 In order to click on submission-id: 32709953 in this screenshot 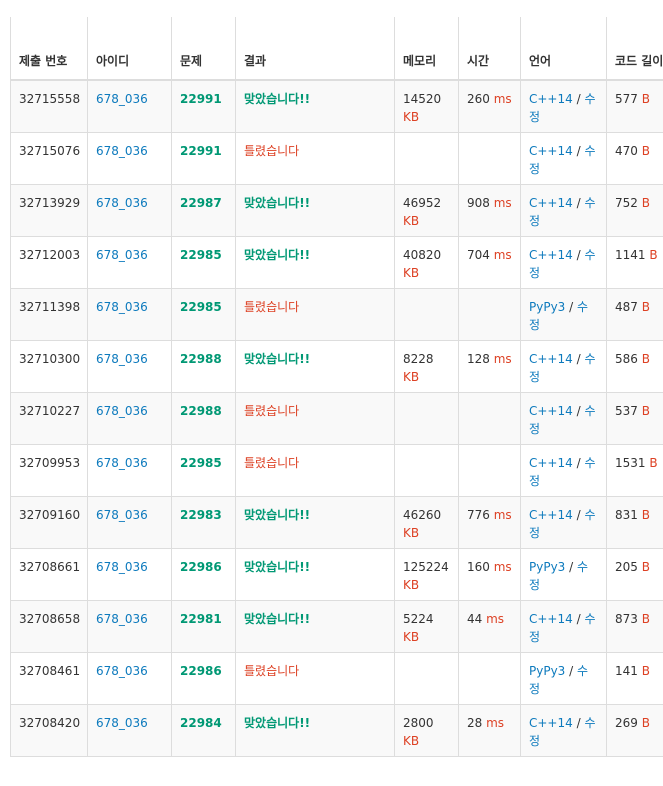, I will do `click(49, 463)`.